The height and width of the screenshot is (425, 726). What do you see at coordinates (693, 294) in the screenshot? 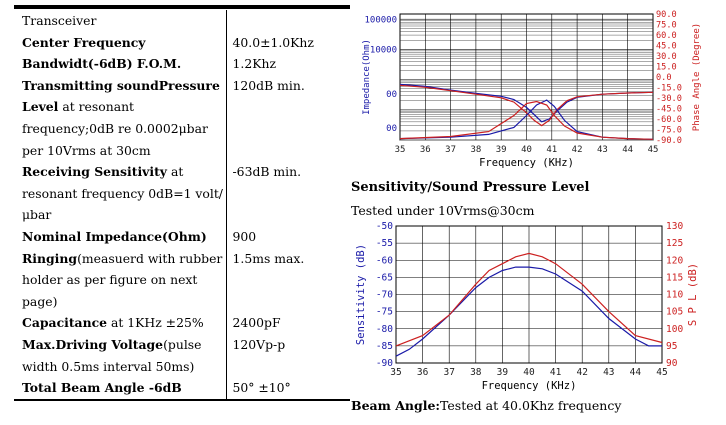
I see `spl-y-axis-label: S P L (dB)` at bounding box center [693, 294].